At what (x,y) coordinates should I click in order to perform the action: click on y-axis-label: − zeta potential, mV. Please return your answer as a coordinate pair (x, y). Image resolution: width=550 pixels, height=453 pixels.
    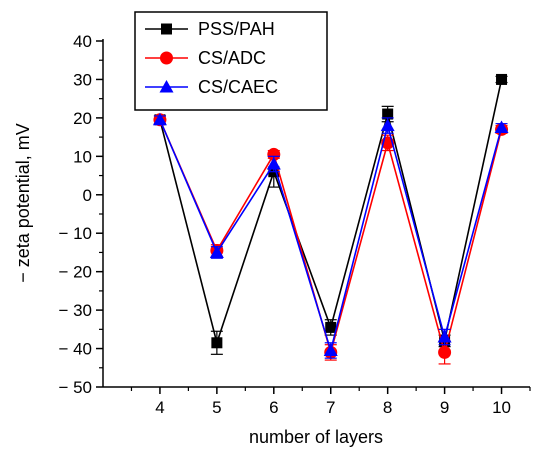
    Looking at the image, I should click on (23, 203).